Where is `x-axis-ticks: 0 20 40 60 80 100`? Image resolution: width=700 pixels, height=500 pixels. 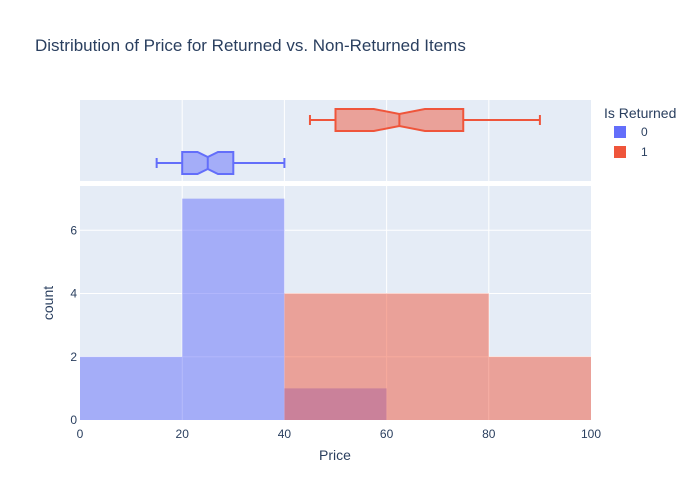 x-axis-ticks: 0 20 40 60 80 100 is located at coordinates (339, 434).